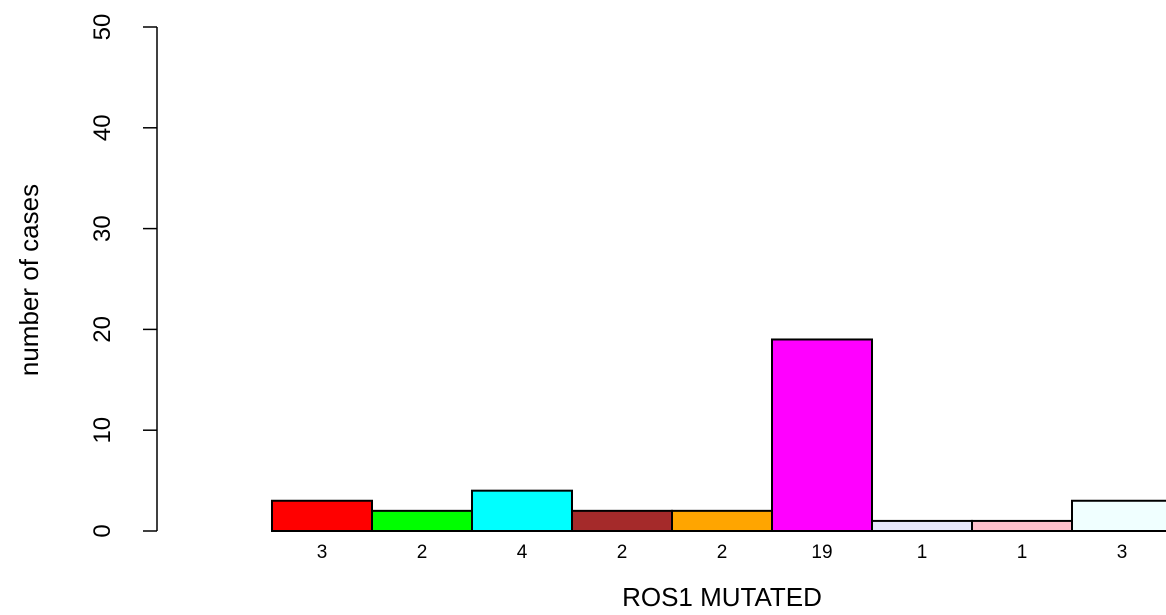  I want to click on y-tick-label: 0, so click(102, 530).